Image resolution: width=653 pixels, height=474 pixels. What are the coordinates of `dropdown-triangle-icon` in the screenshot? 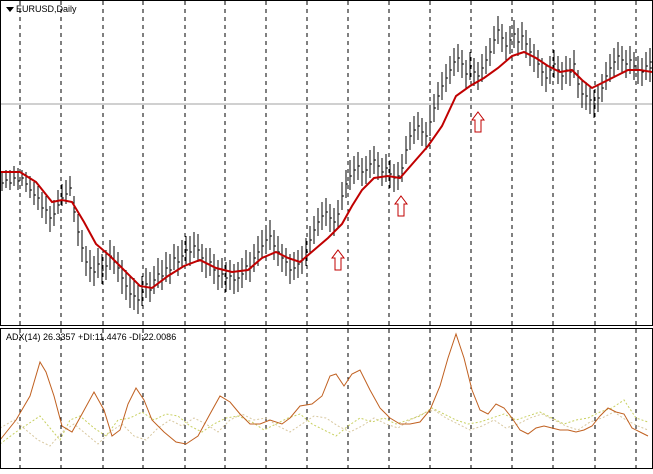 It's located at (10, 10).